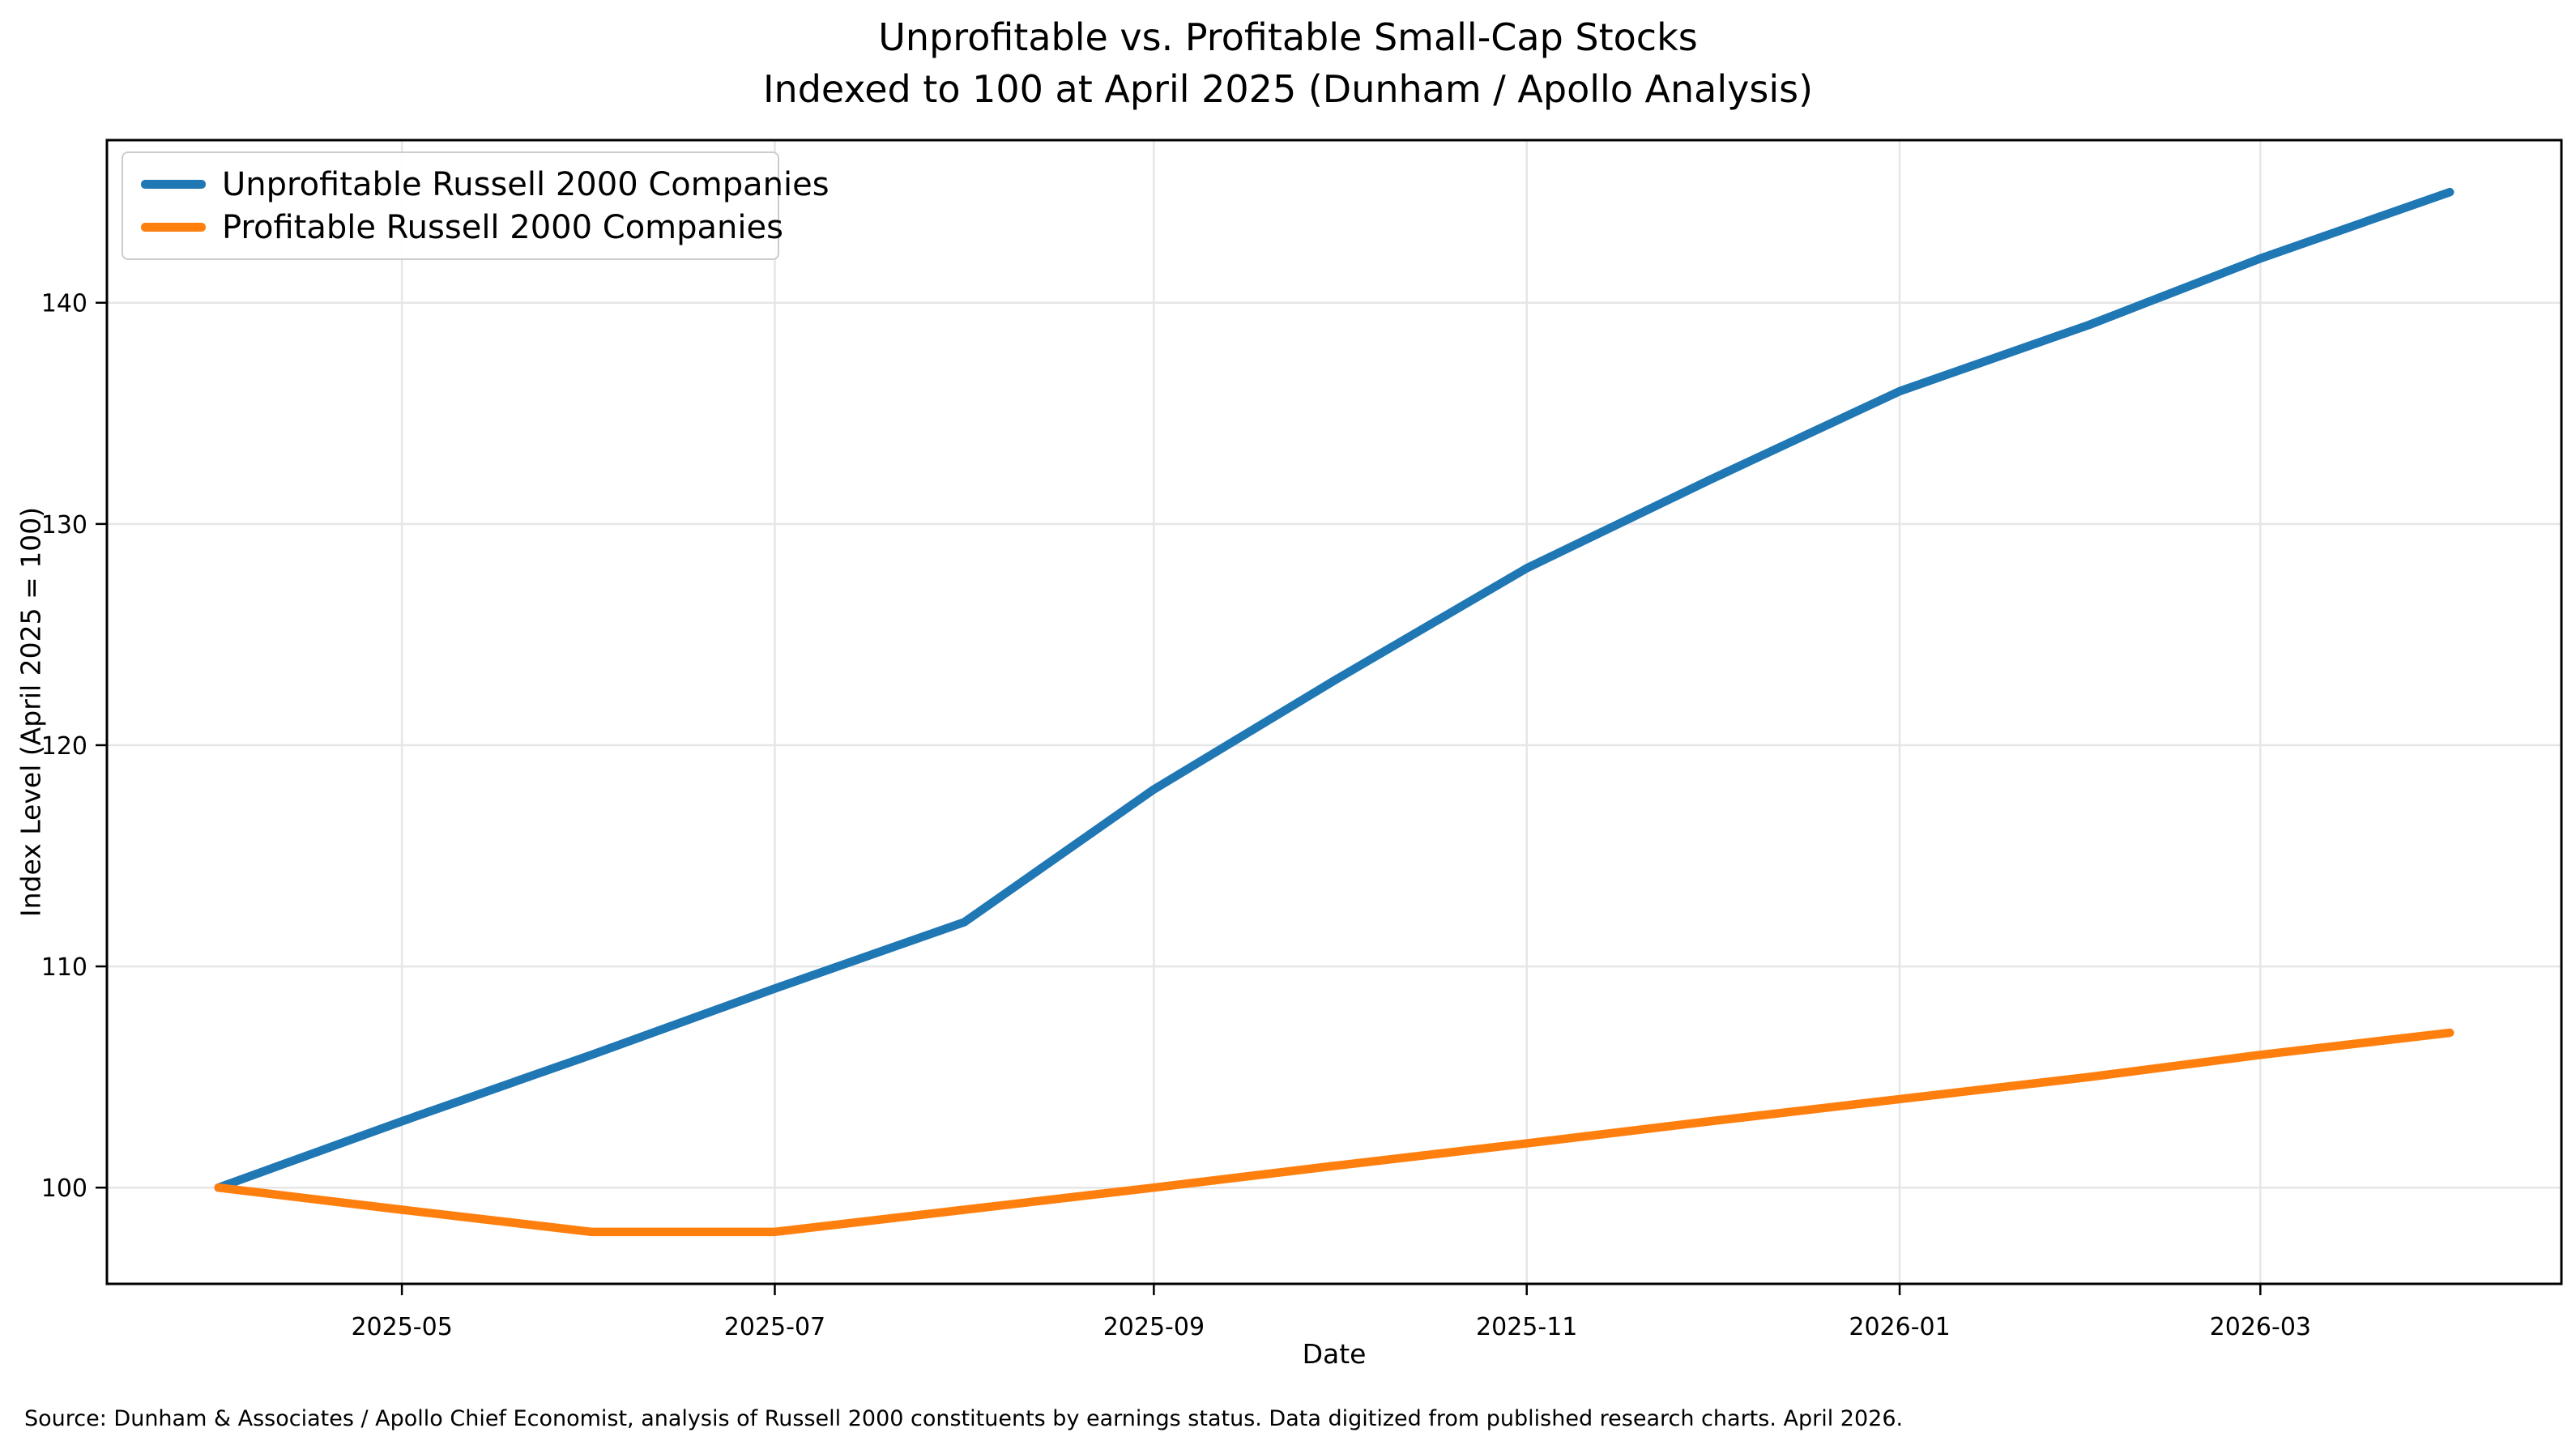  Describe the element at coordinates (173, 185) in the screenshot. I see `legend-line-swatch-blue` at that location.